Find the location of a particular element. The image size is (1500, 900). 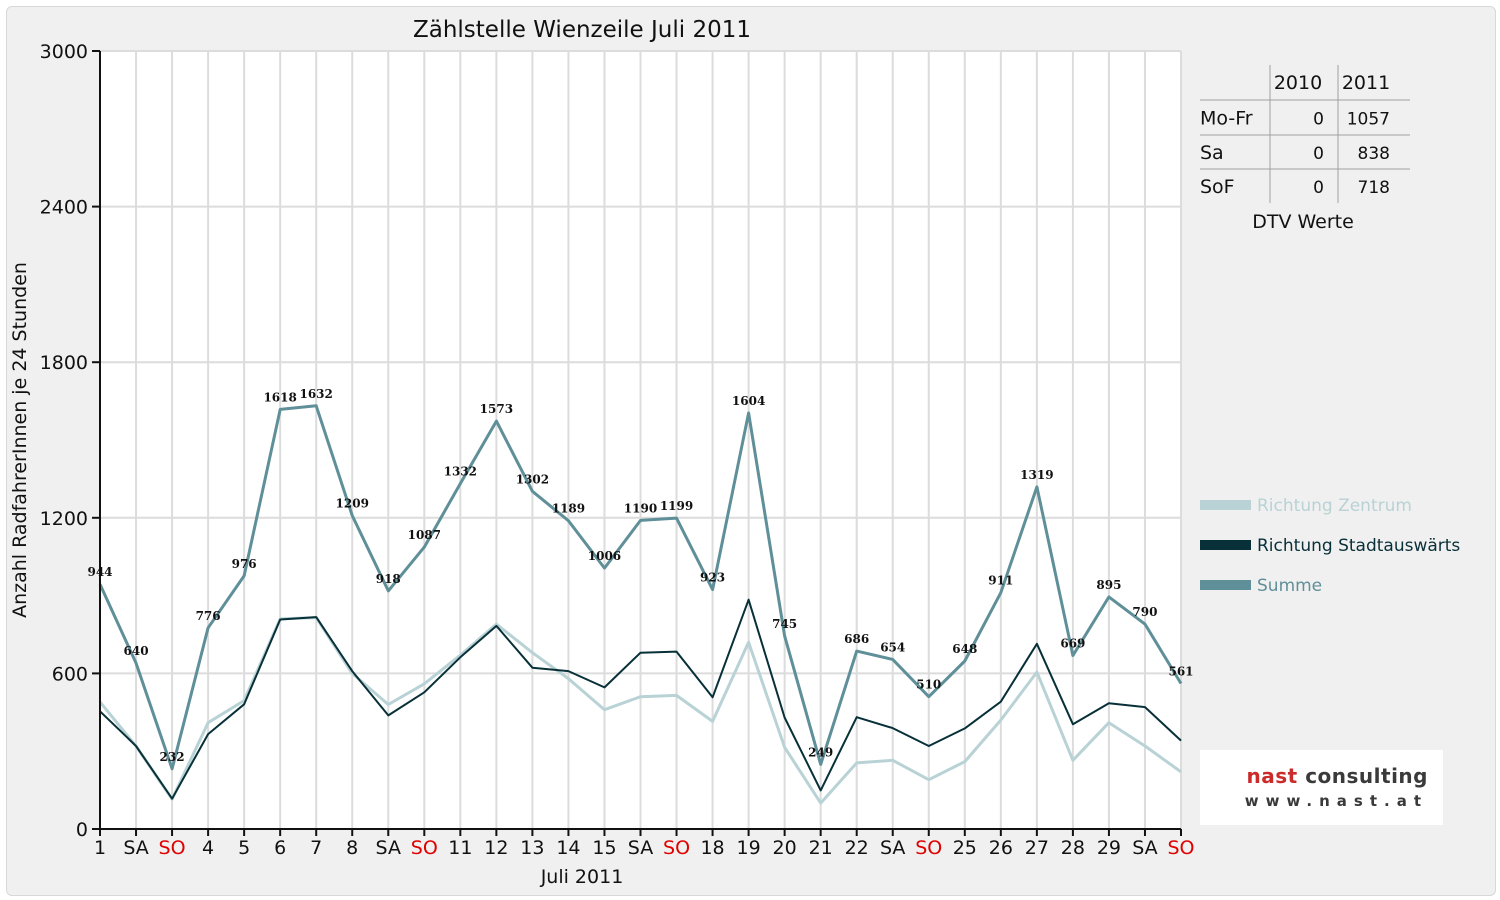

table-caption: DTV Werte is located at coordinates (1303, 222).